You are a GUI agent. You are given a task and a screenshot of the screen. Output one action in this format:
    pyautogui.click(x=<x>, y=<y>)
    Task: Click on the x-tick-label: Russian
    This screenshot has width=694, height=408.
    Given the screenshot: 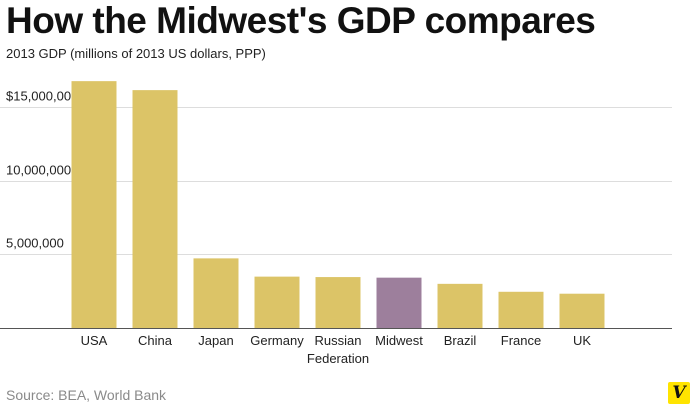 What is the action you would take?
    pyautogui.click(x=338, y=340)
    